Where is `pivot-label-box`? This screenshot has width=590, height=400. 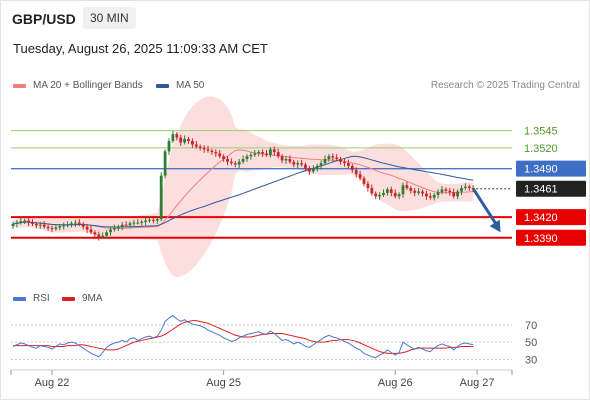
pivot-label-box is located at coordinates (551, 168).